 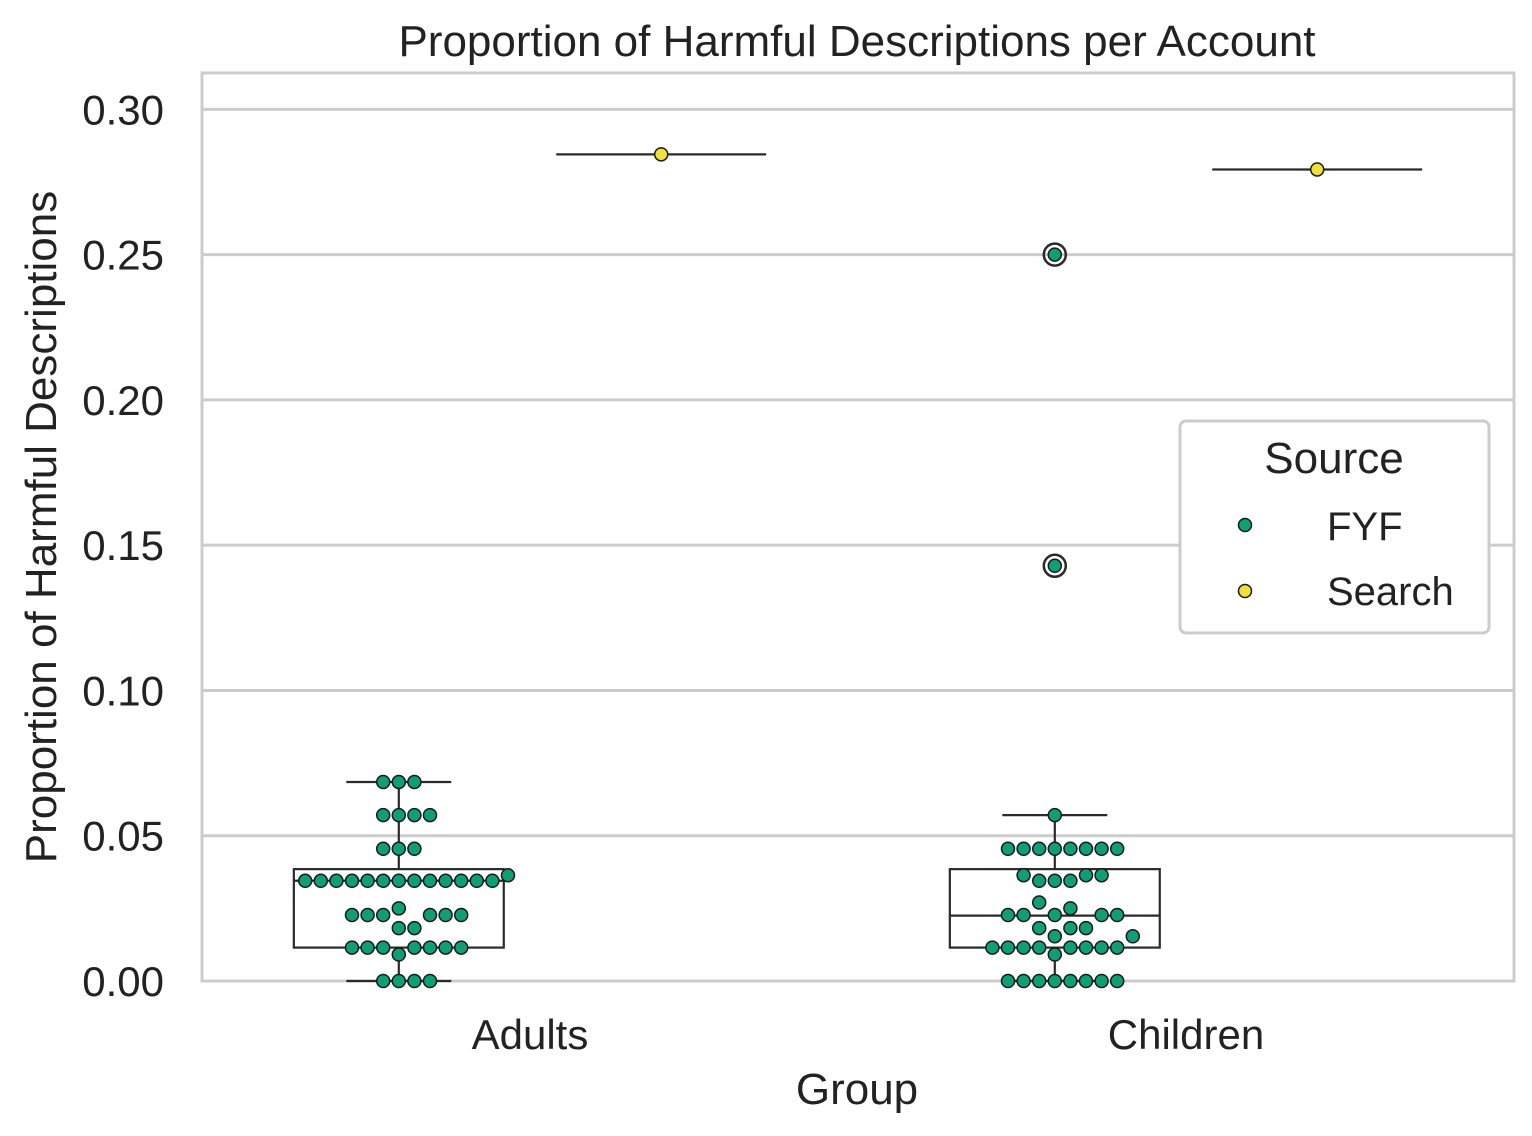 What do you see at coordinates (530, 1034) in the screenshot?
I see `x-tick-label: Adults` at bounding box center [530, 1034].